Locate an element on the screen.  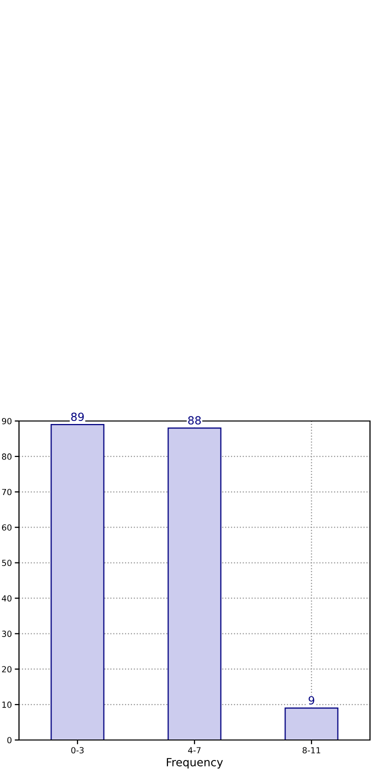
y-tick-label: 90 is located at coordinates (7, 421).